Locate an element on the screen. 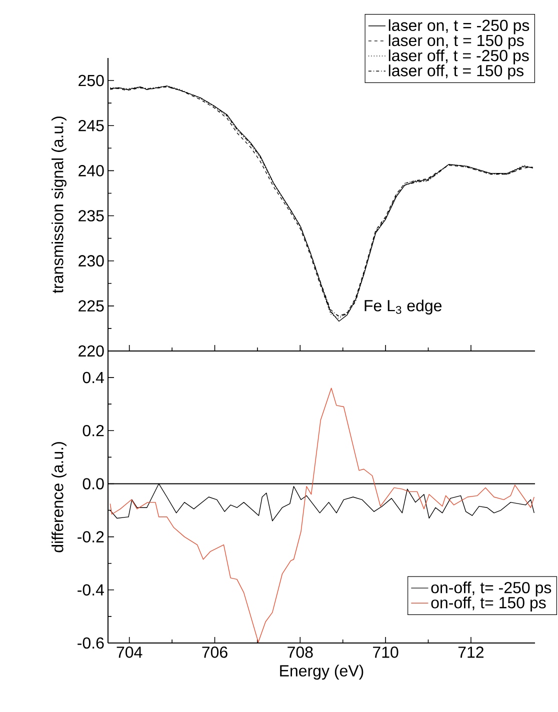 This screenshot has width=558, height=712. y-tick-label: 245 is located at coordinates (91, 126).